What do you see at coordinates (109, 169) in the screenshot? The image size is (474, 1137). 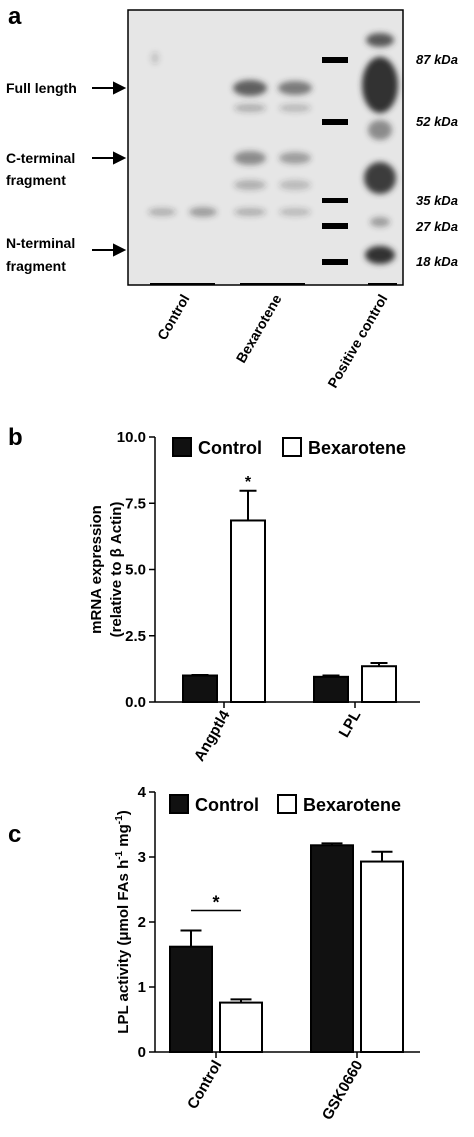 I see `arrows` at bounding box center [109, 169].